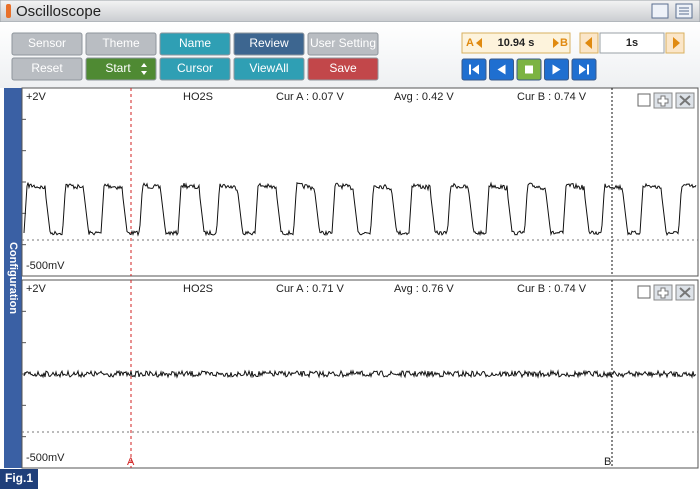 This screenshot has height=489, width=700. I want to click on button-label: Review, so click(269, 43).